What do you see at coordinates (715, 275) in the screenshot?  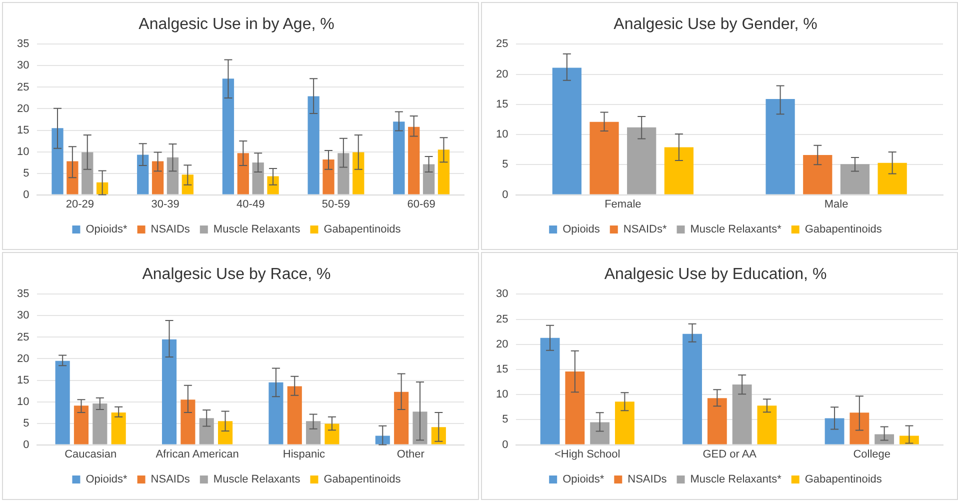 I see `chart-title: Analgesic Use by Education, %` at bounding box center [715, 275].